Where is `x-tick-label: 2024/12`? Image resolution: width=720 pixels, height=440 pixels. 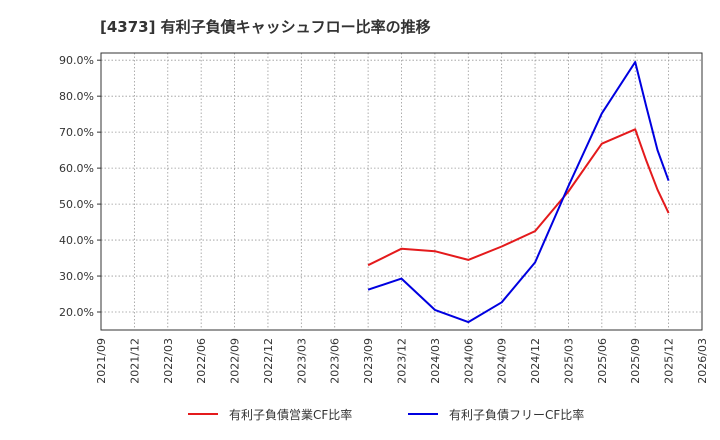 x-tick-label: 2024/12 is located at coordinates (535, 361).